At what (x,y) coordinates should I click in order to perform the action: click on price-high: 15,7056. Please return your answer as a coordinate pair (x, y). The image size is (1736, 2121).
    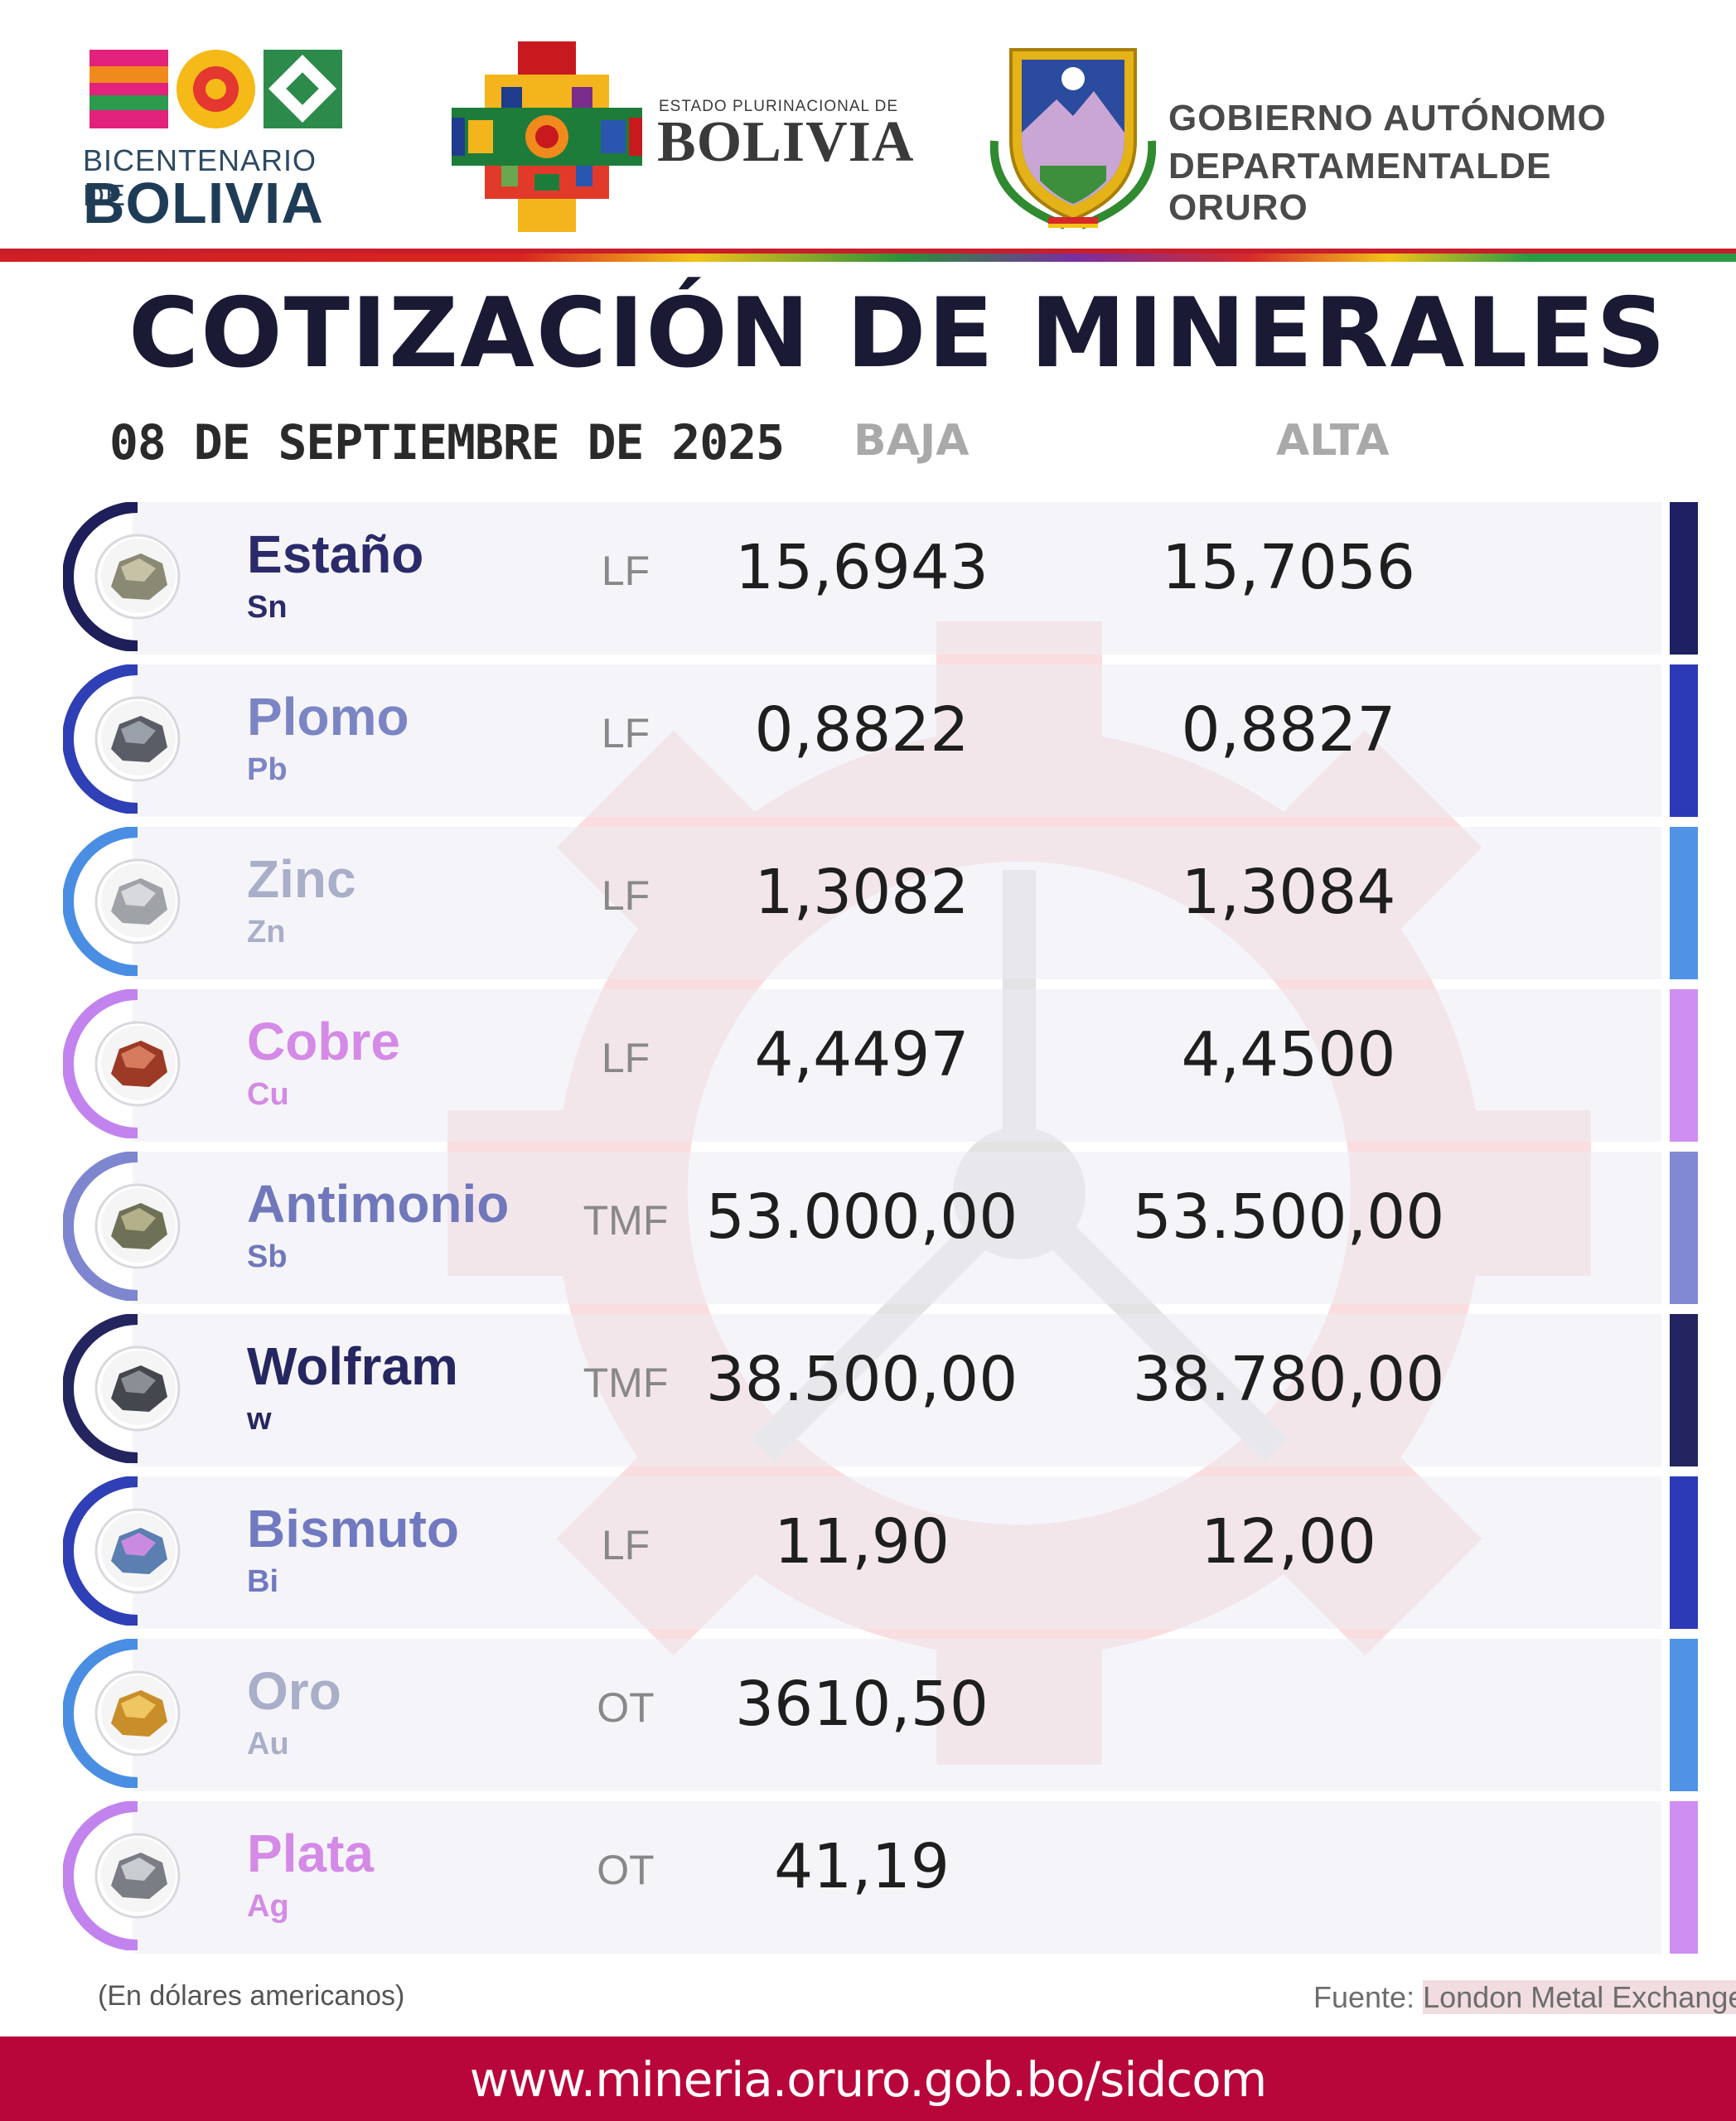
    Looking at the image, I should click on (1288, 567).